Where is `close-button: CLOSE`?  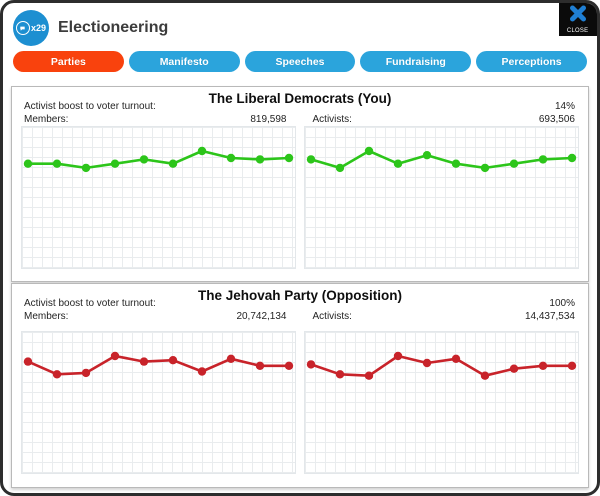
close-button: CLOSE is located at coordinates (578, 19).